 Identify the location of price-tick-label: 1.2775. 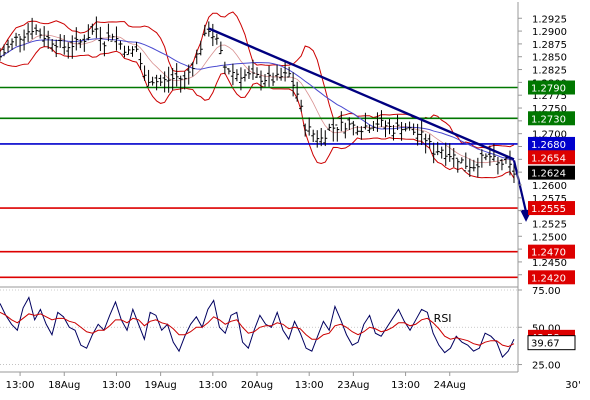
(549, 96).